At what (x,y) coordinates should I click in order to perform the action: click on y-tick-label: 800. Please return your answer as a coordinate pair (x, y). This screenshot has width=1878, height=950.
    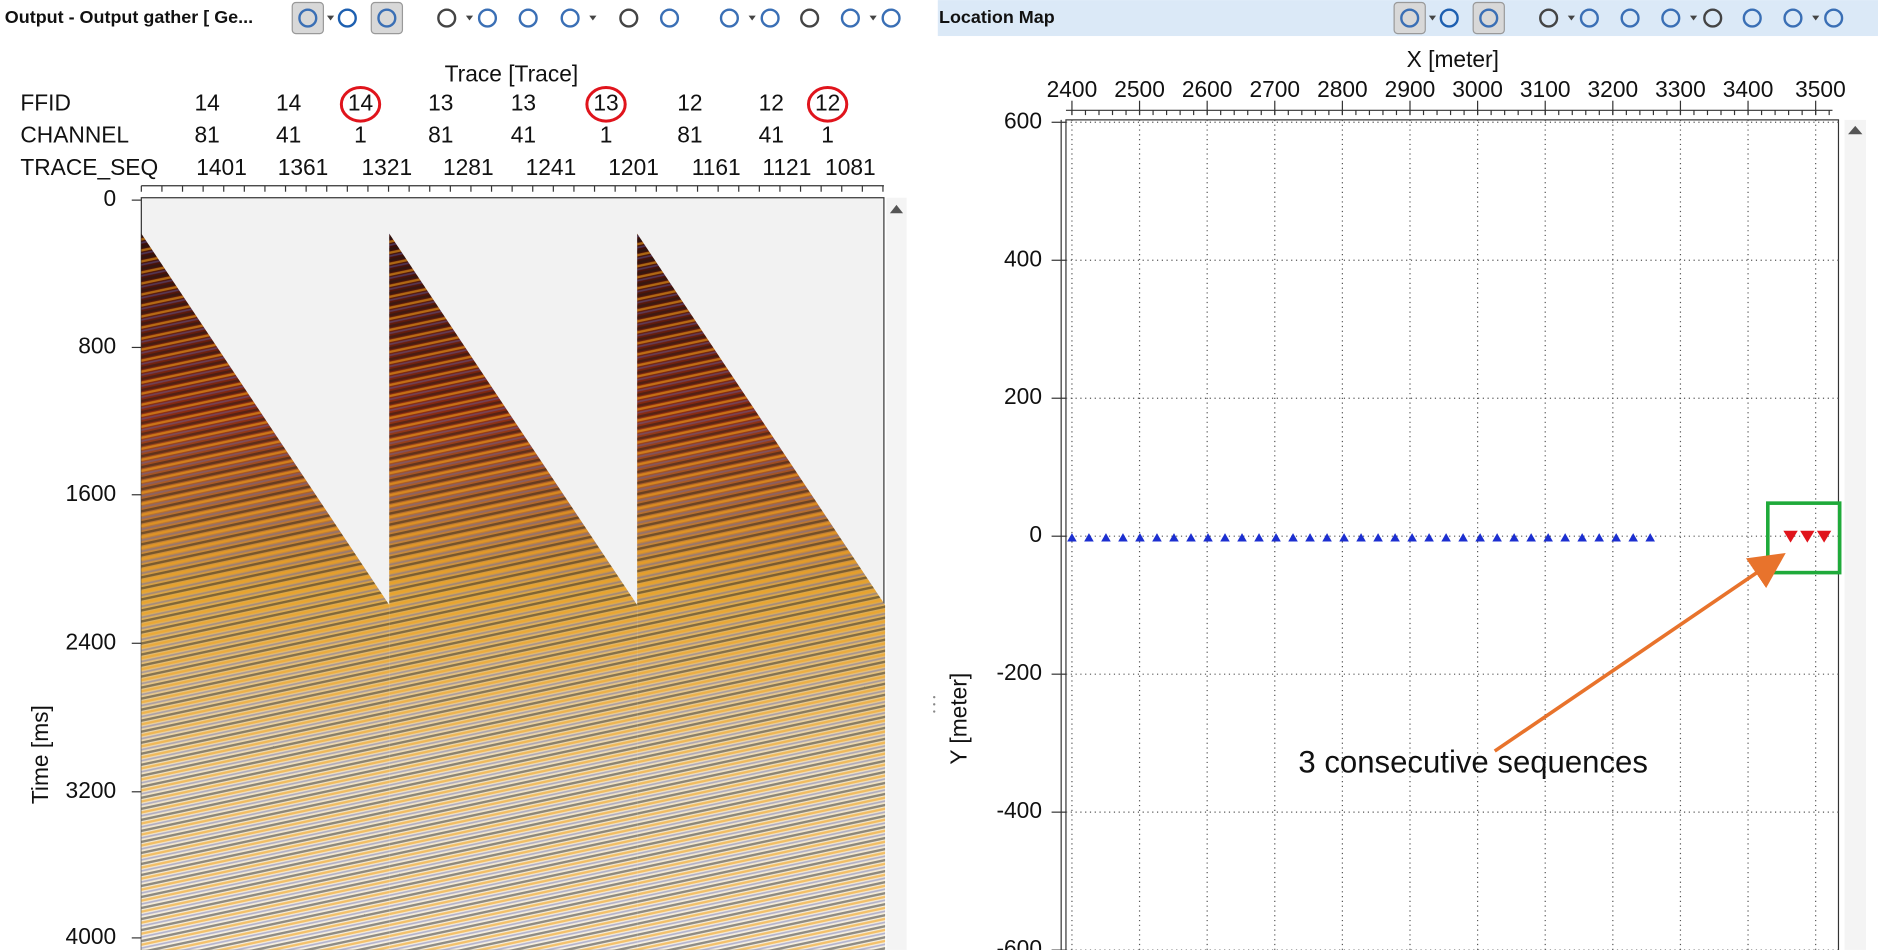
    Looking at the image, I should click on (97, 345).